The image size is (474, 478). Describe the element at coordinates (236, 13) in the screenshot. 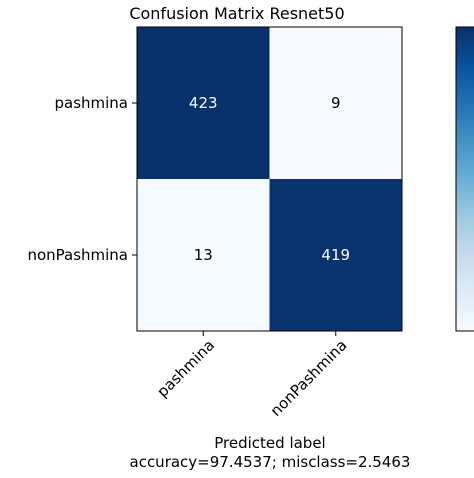

I see `chart-title: Confusion Matrix Resnet50` at that location.